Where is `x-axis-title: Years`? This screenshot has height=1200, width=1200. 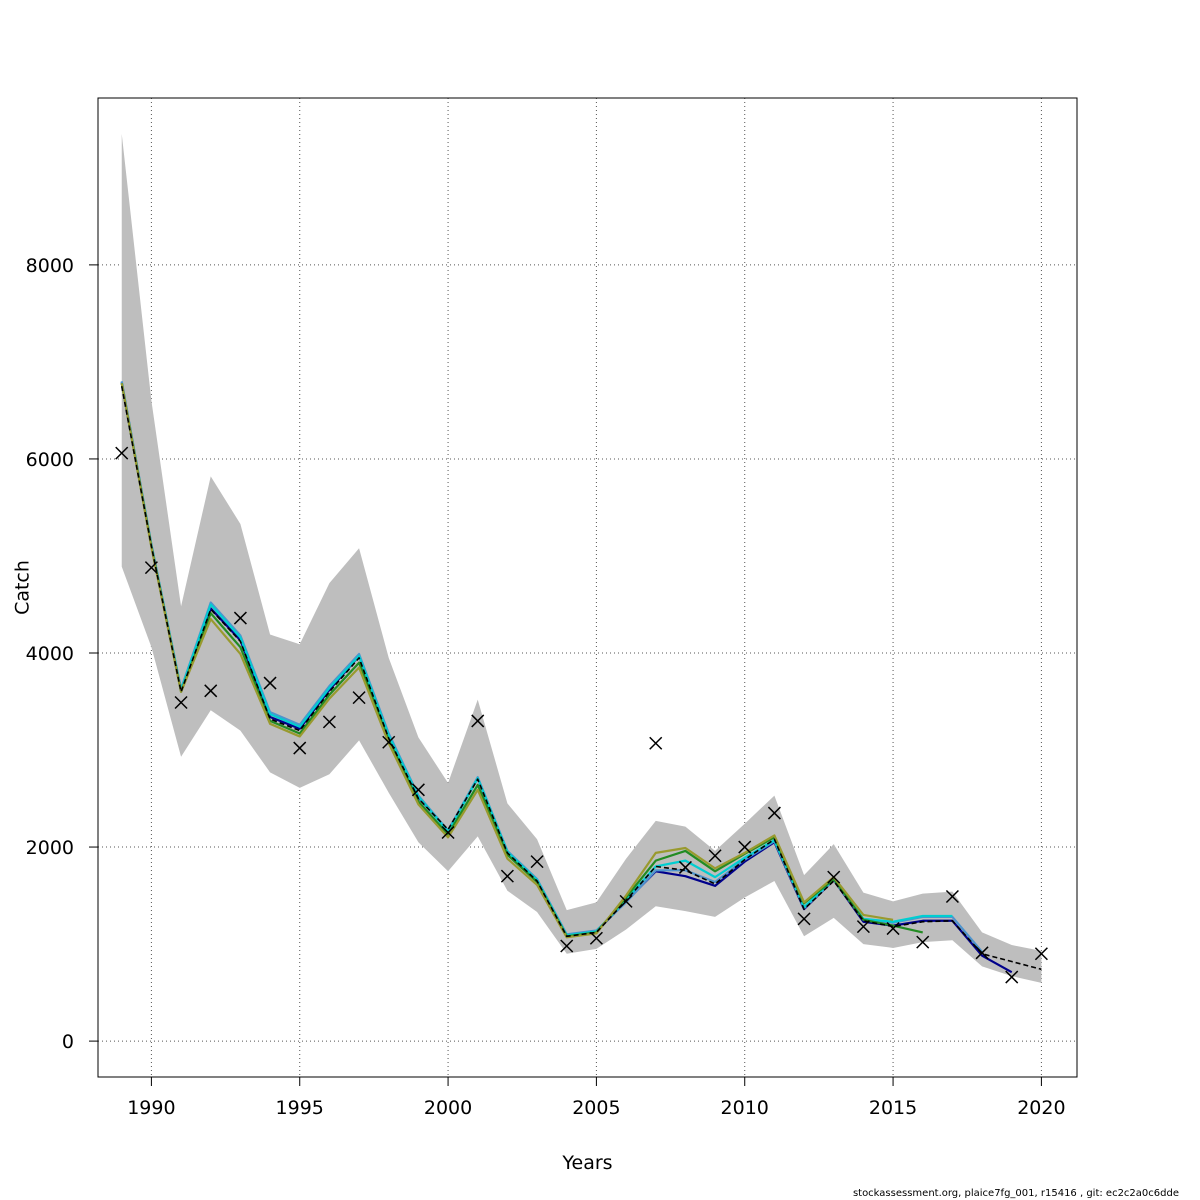
x-axis-title: Years is located at coordinates (586, 1163).